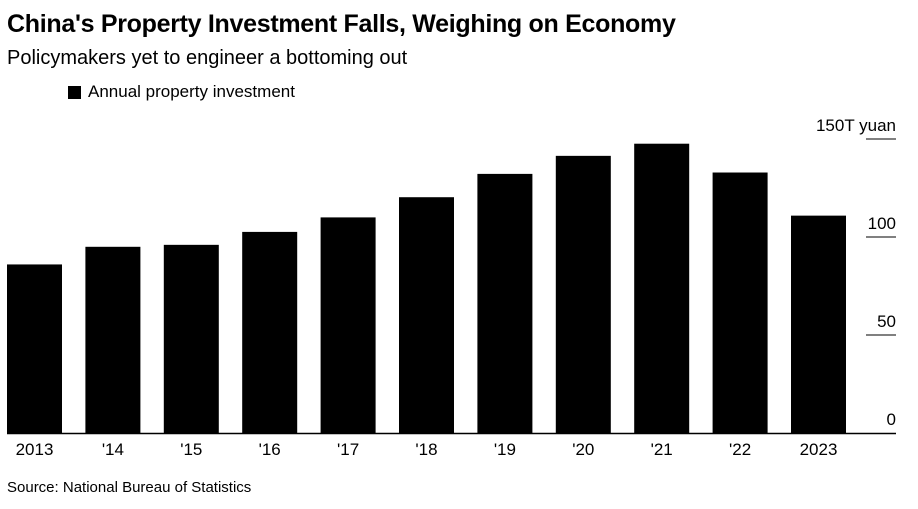 The width and height of the screenshot is (918, 509). What do you see at coordinates (740, 449) in the screenshot?
I see `x-tick-label: '22` at bounding box center [740, 449].